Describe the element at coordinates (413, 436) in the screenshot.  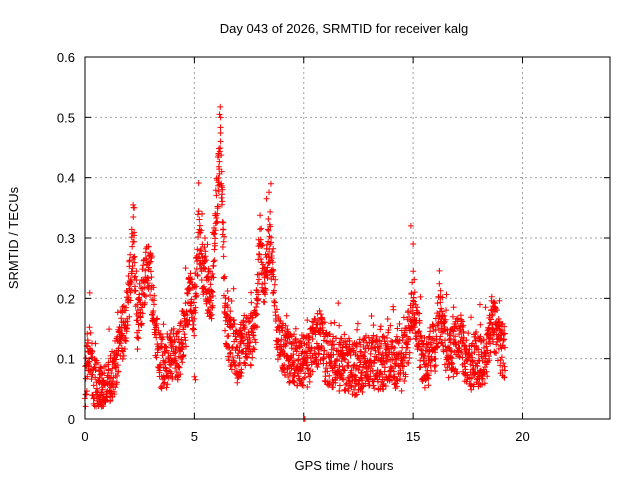
I see `x-tick-label: 15` at that location.